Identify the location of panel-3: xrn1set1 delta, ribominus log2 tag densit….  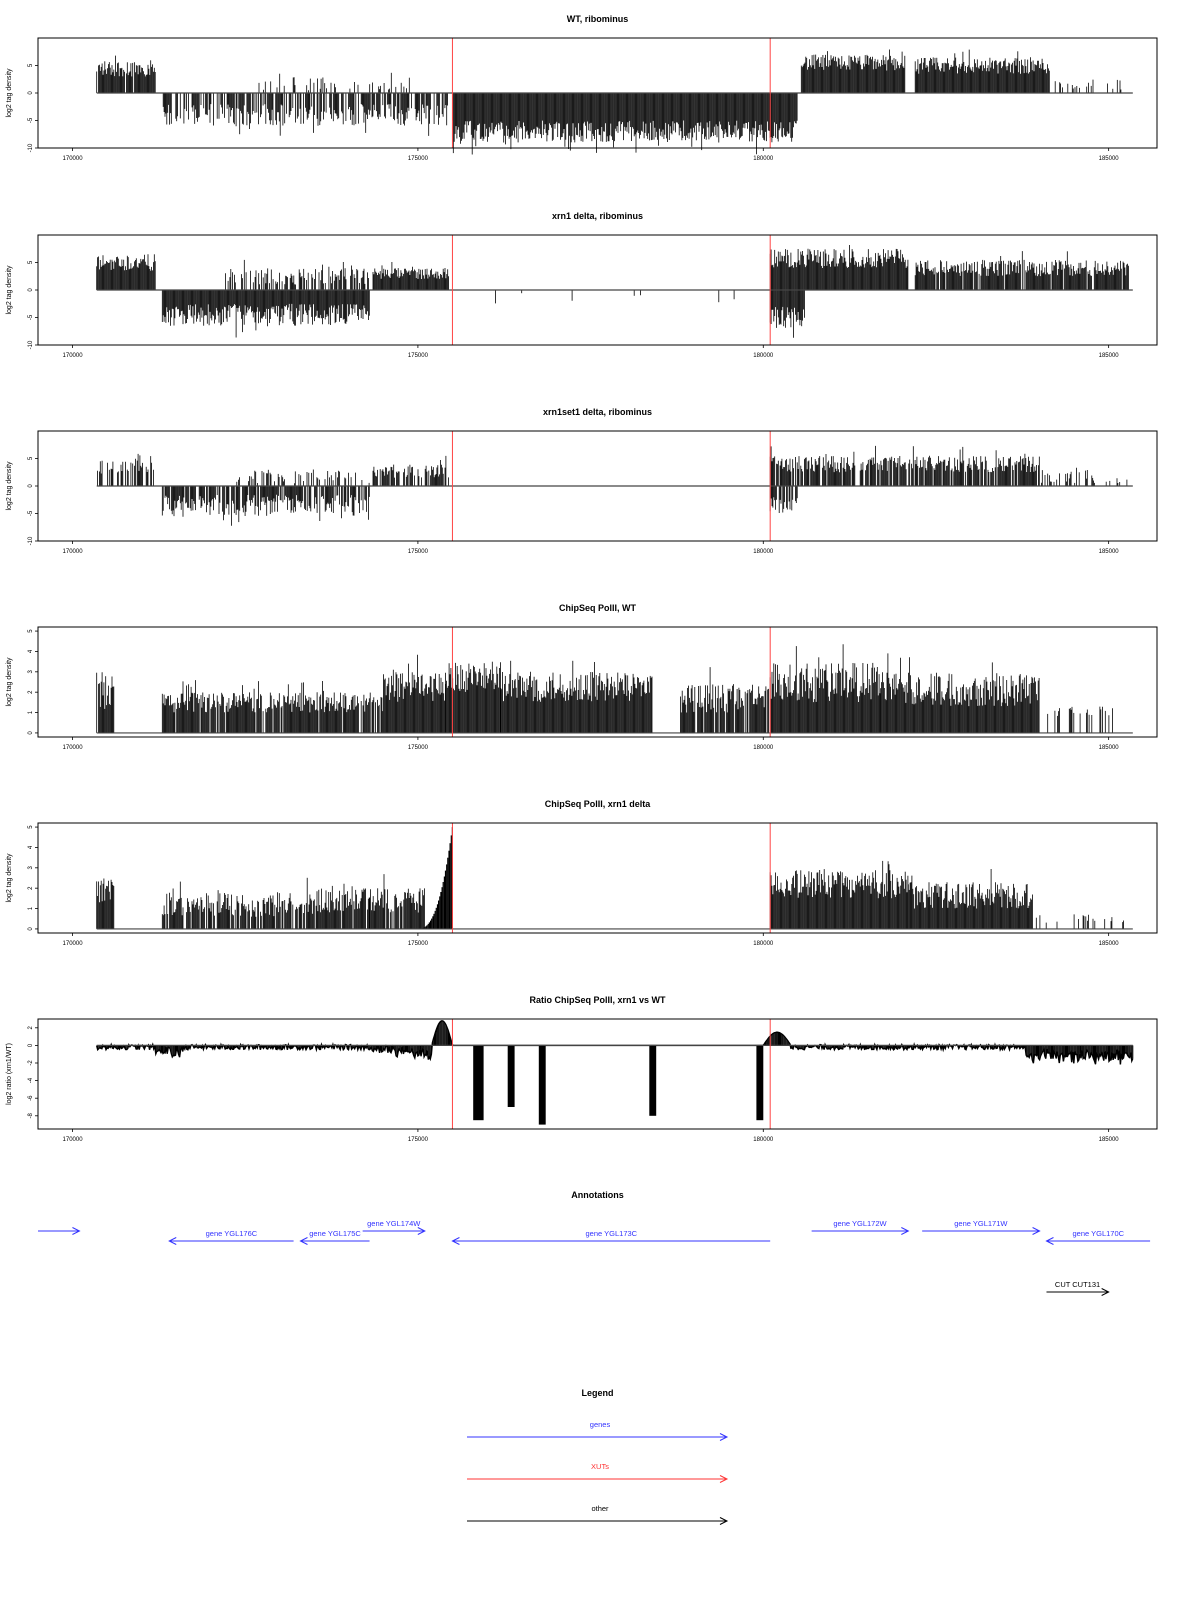
(582, 481).